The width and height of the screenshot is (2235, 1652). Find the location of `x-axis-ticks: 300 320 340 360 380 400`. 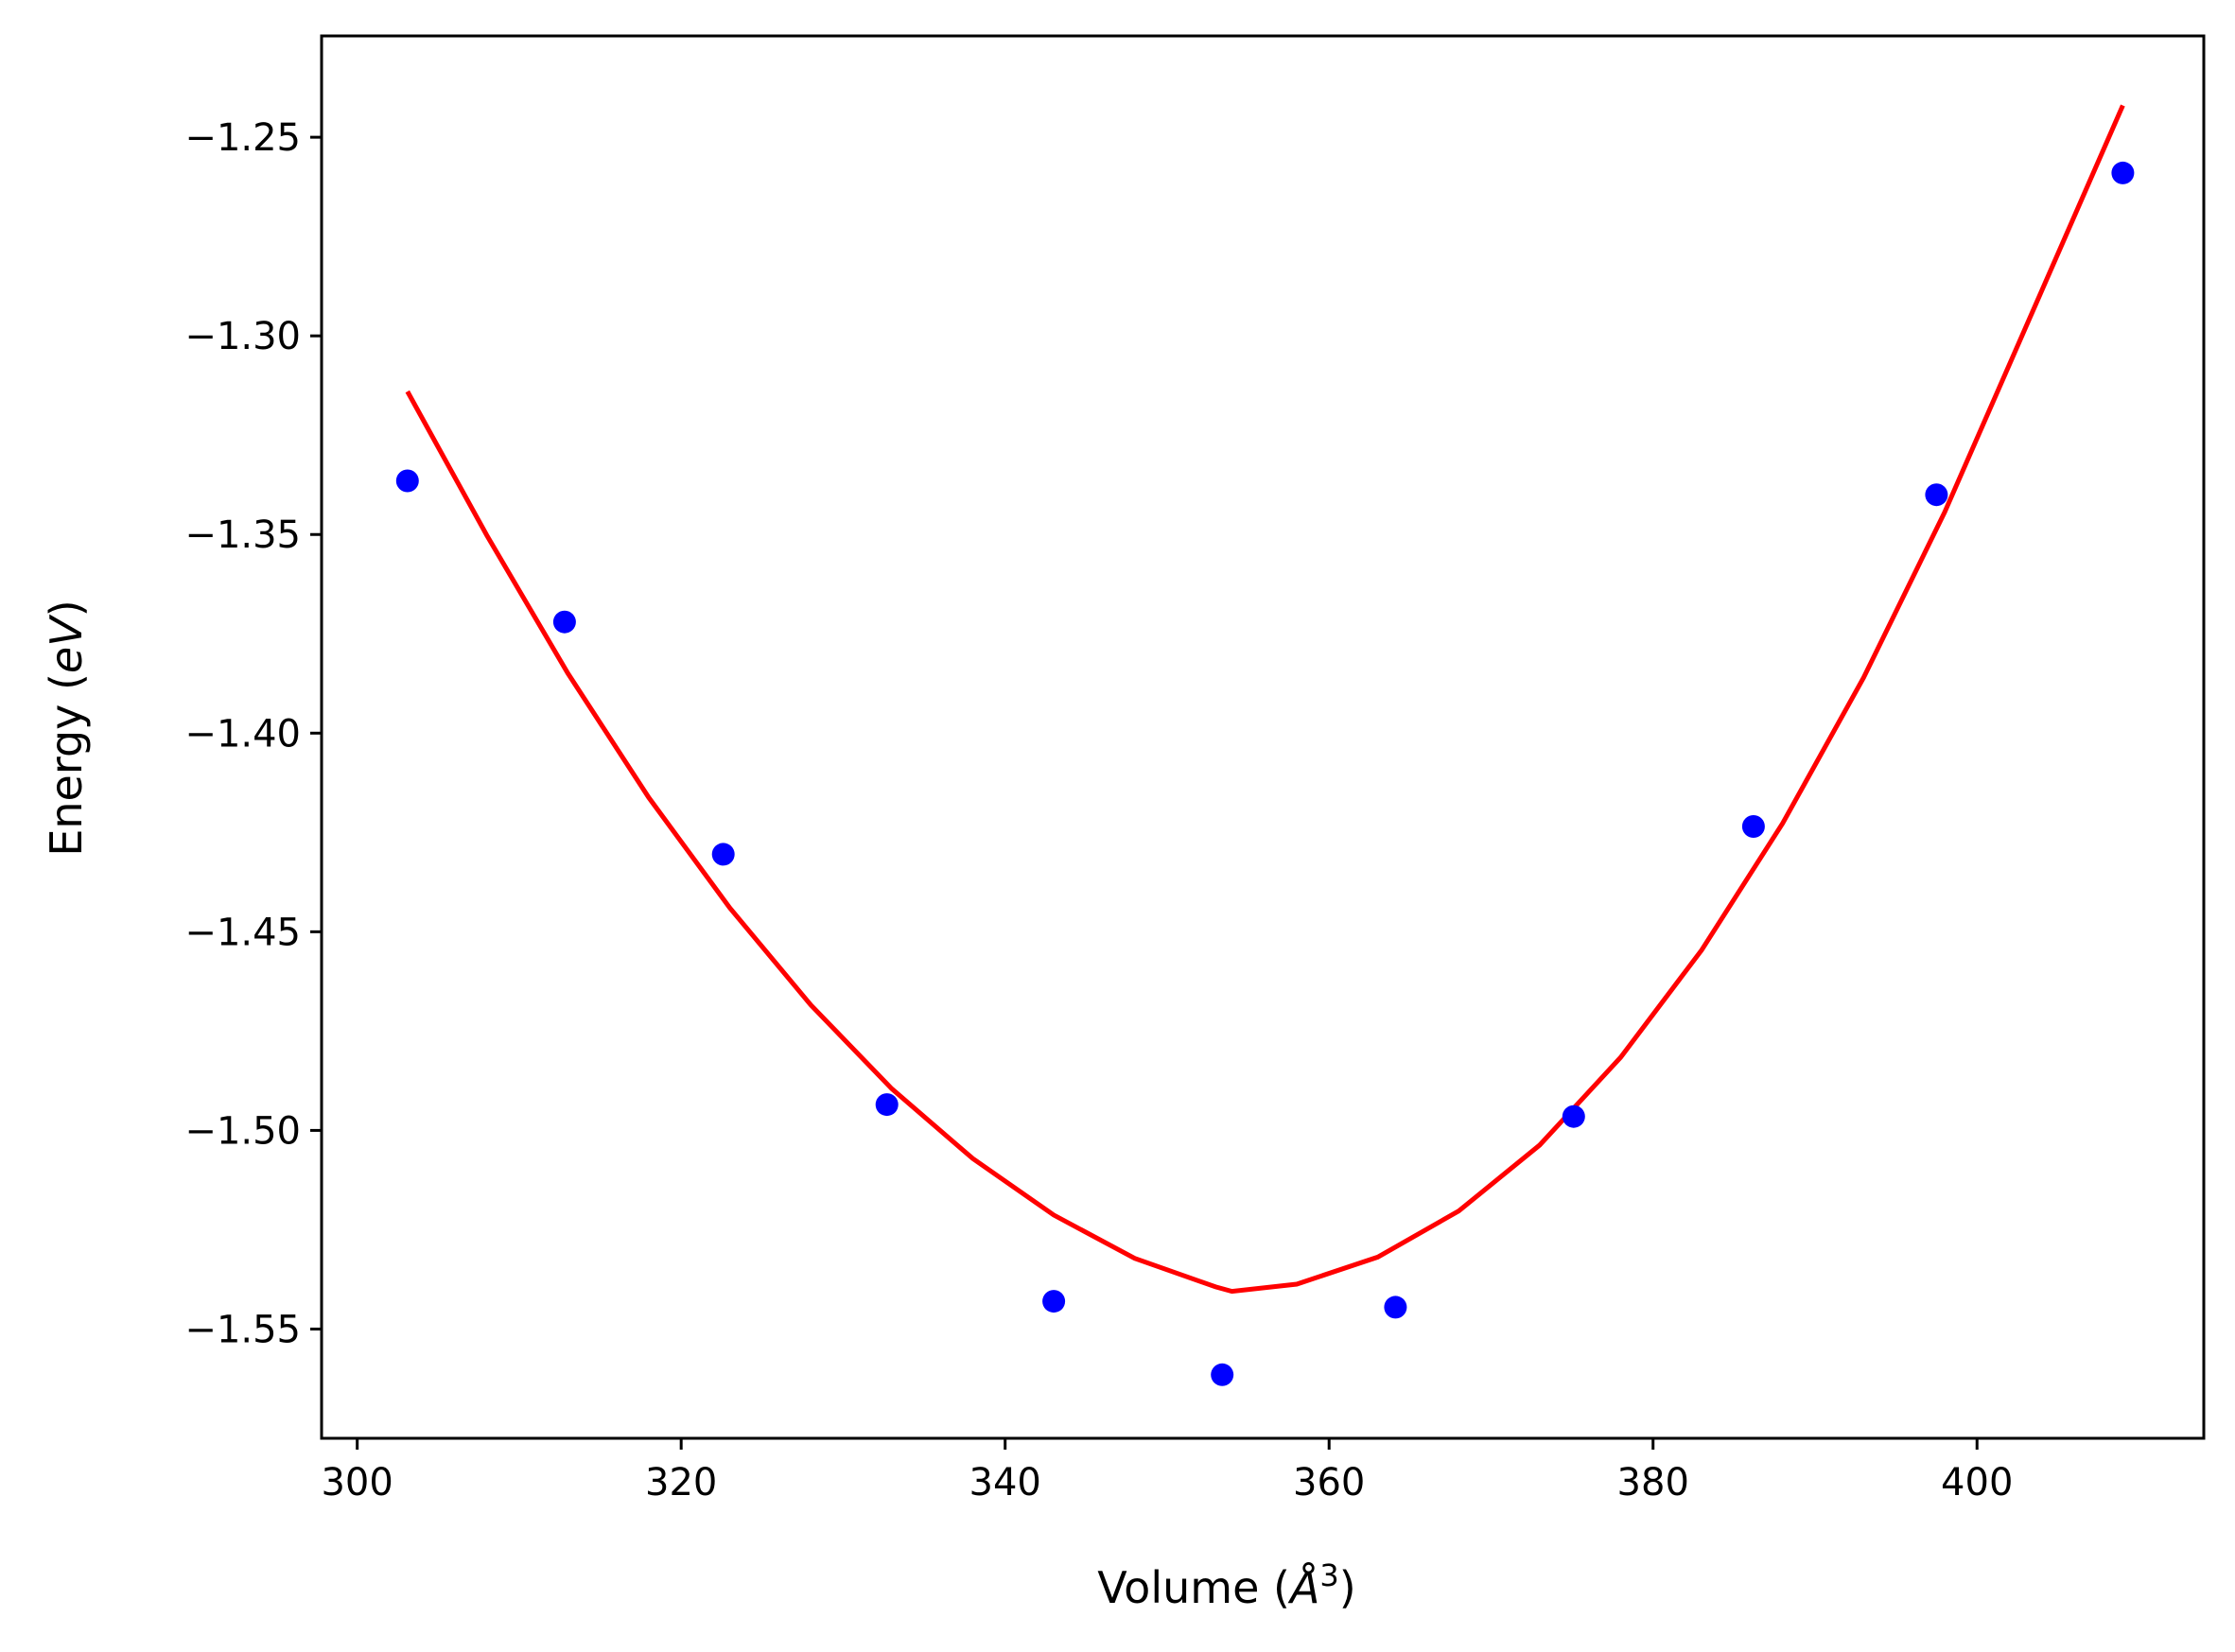

x-axis-ticks: 300 320 340 360 380 400 is located at coordinates (1167, 1471).